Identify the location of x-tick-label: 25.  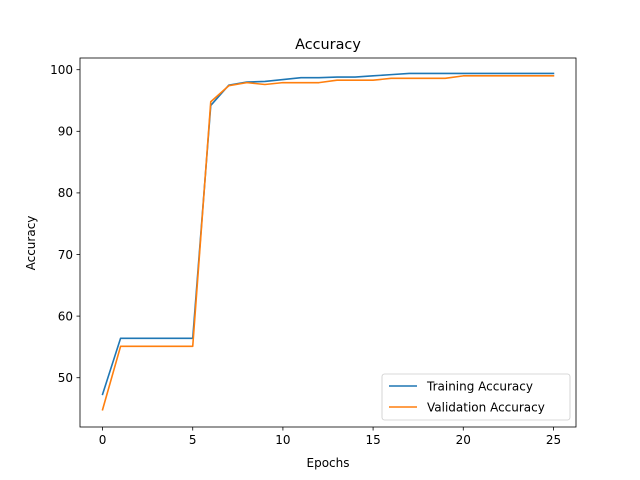
(553, 440).